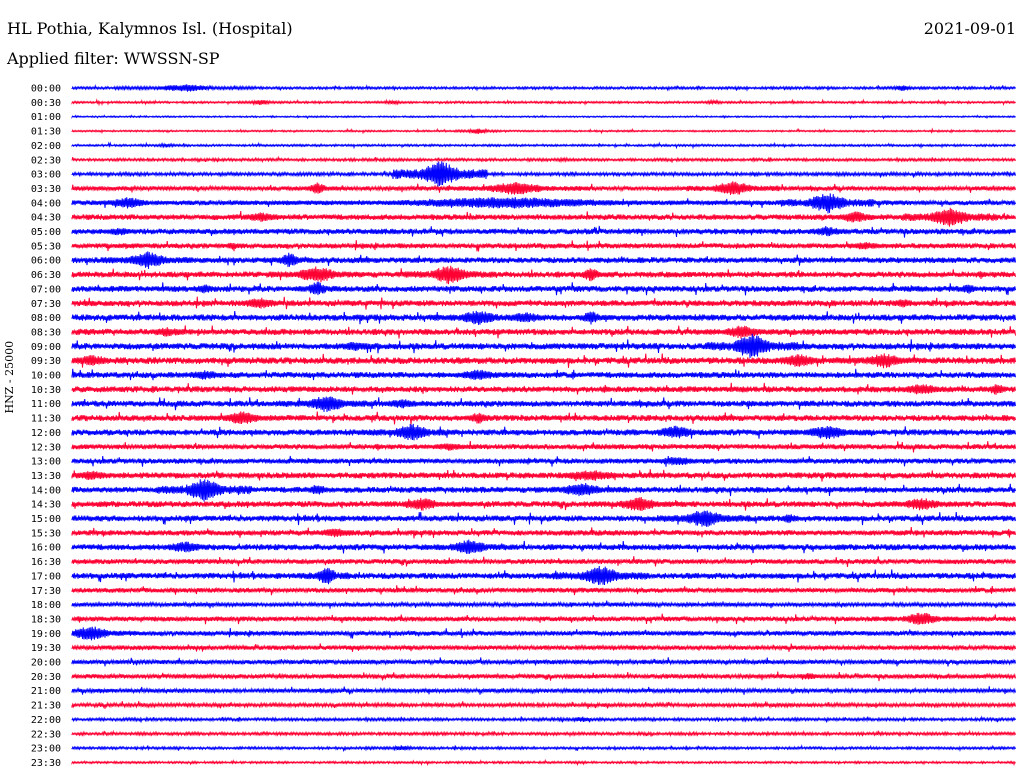 This screenshot has height=780, width=1024. What do you see at coordinates (46, 419) in the screenshot?
I see `time-tick-label: 11:30` at bounding box center [46, 419].